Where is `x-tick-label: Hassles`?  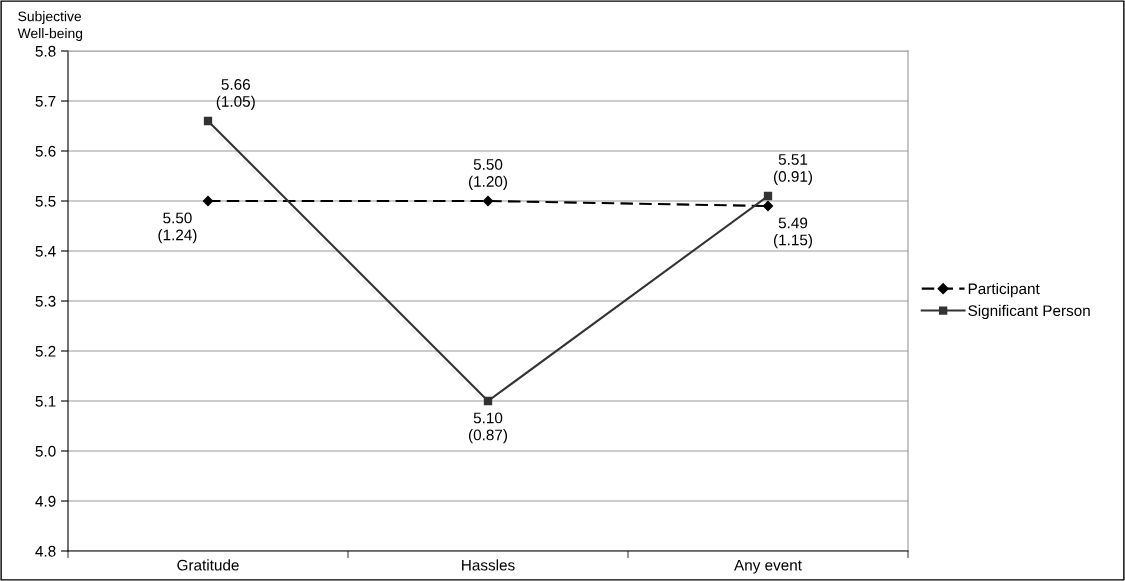
x-tick-label: Hassles is located at coordinates (488, 565).